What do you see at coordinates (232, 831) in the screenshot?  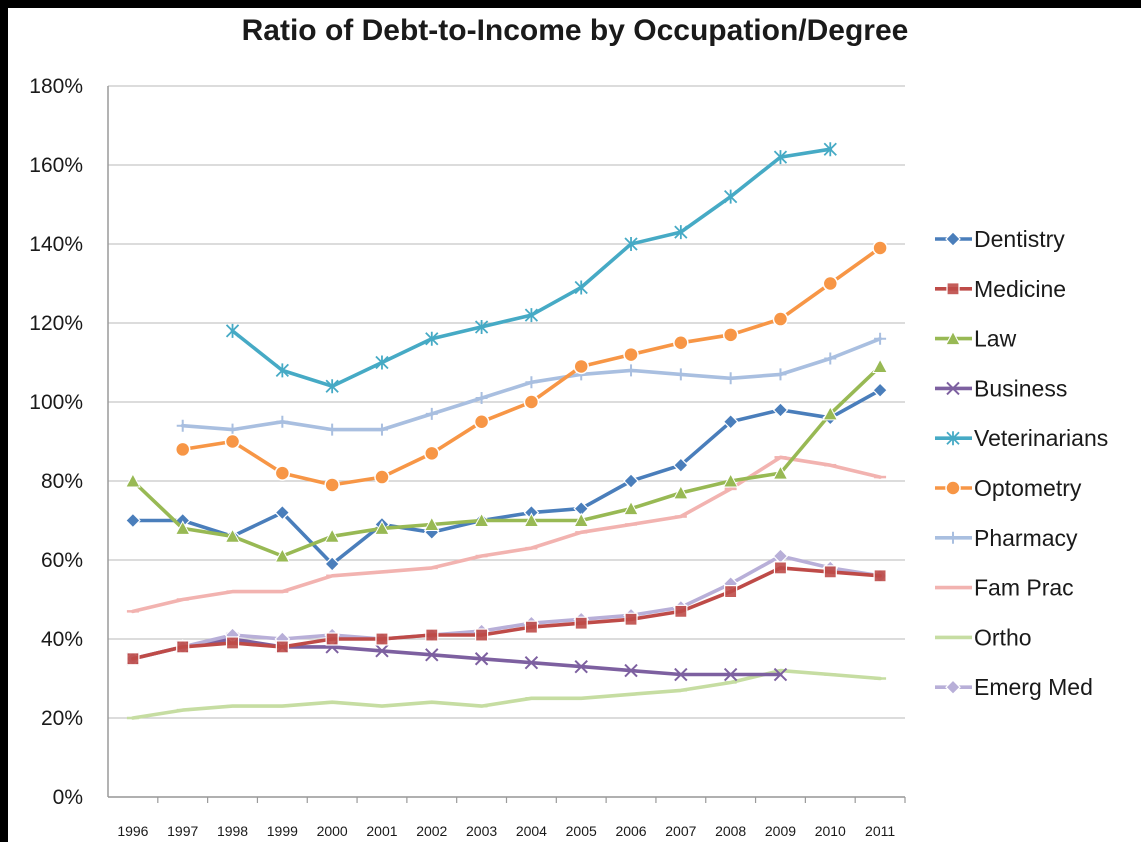 I see `x-tick-label: 1998` at bounding box center [232, 831].